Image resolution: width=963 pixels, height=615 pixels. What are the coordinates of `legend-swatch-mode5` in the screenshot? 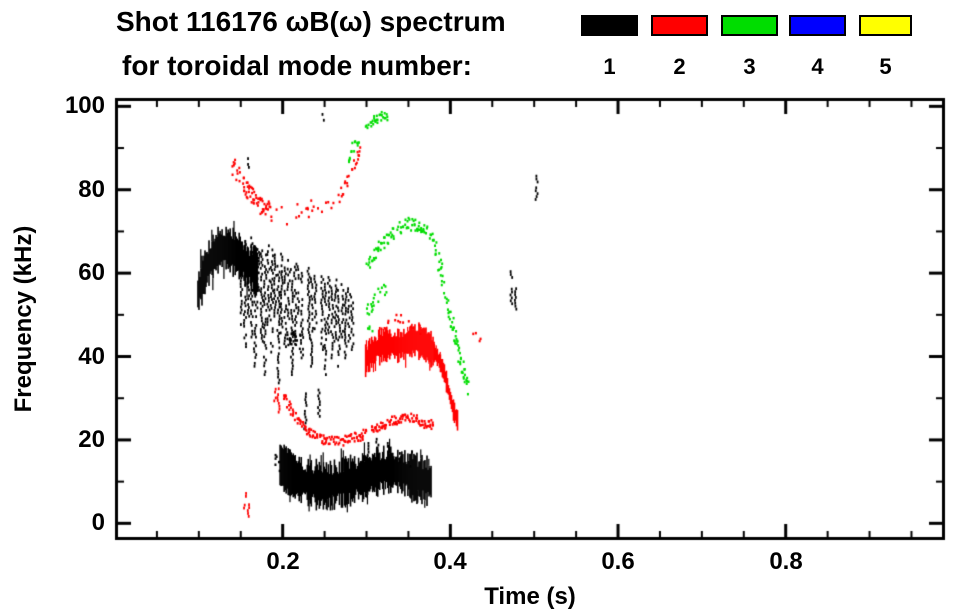 It's located at (885, 25).